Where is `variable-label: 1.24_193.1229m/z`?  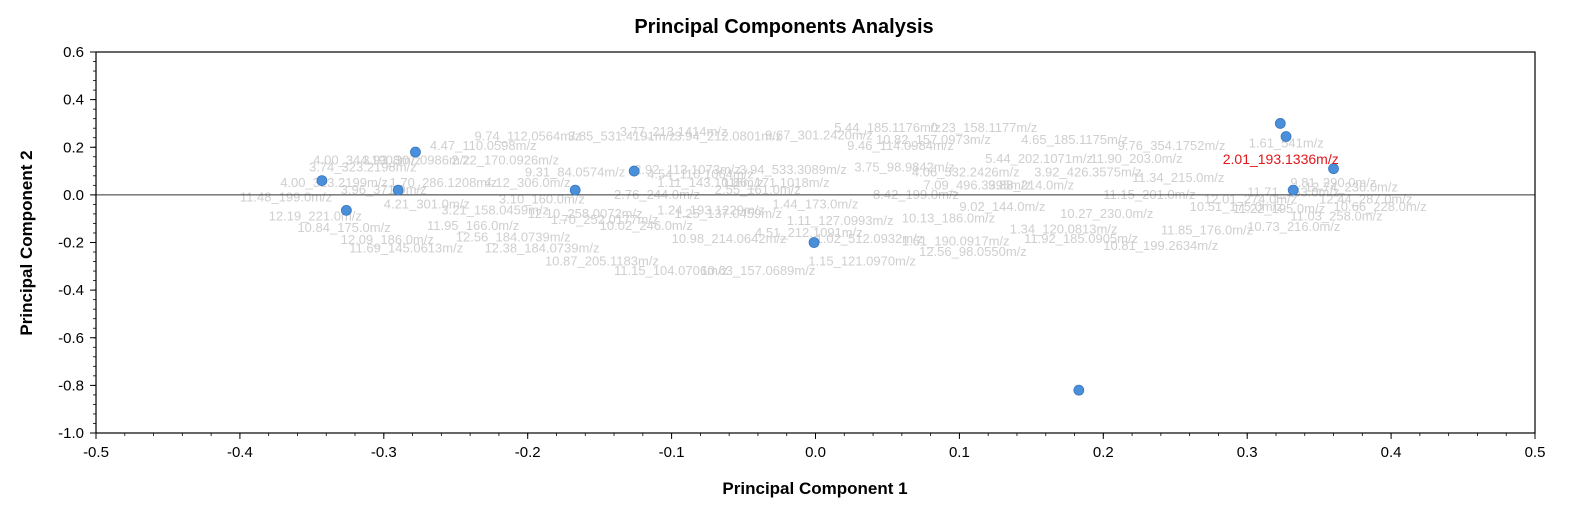 variable-label: 1.24_193.1229m/z is located at coordinates (711, 209).